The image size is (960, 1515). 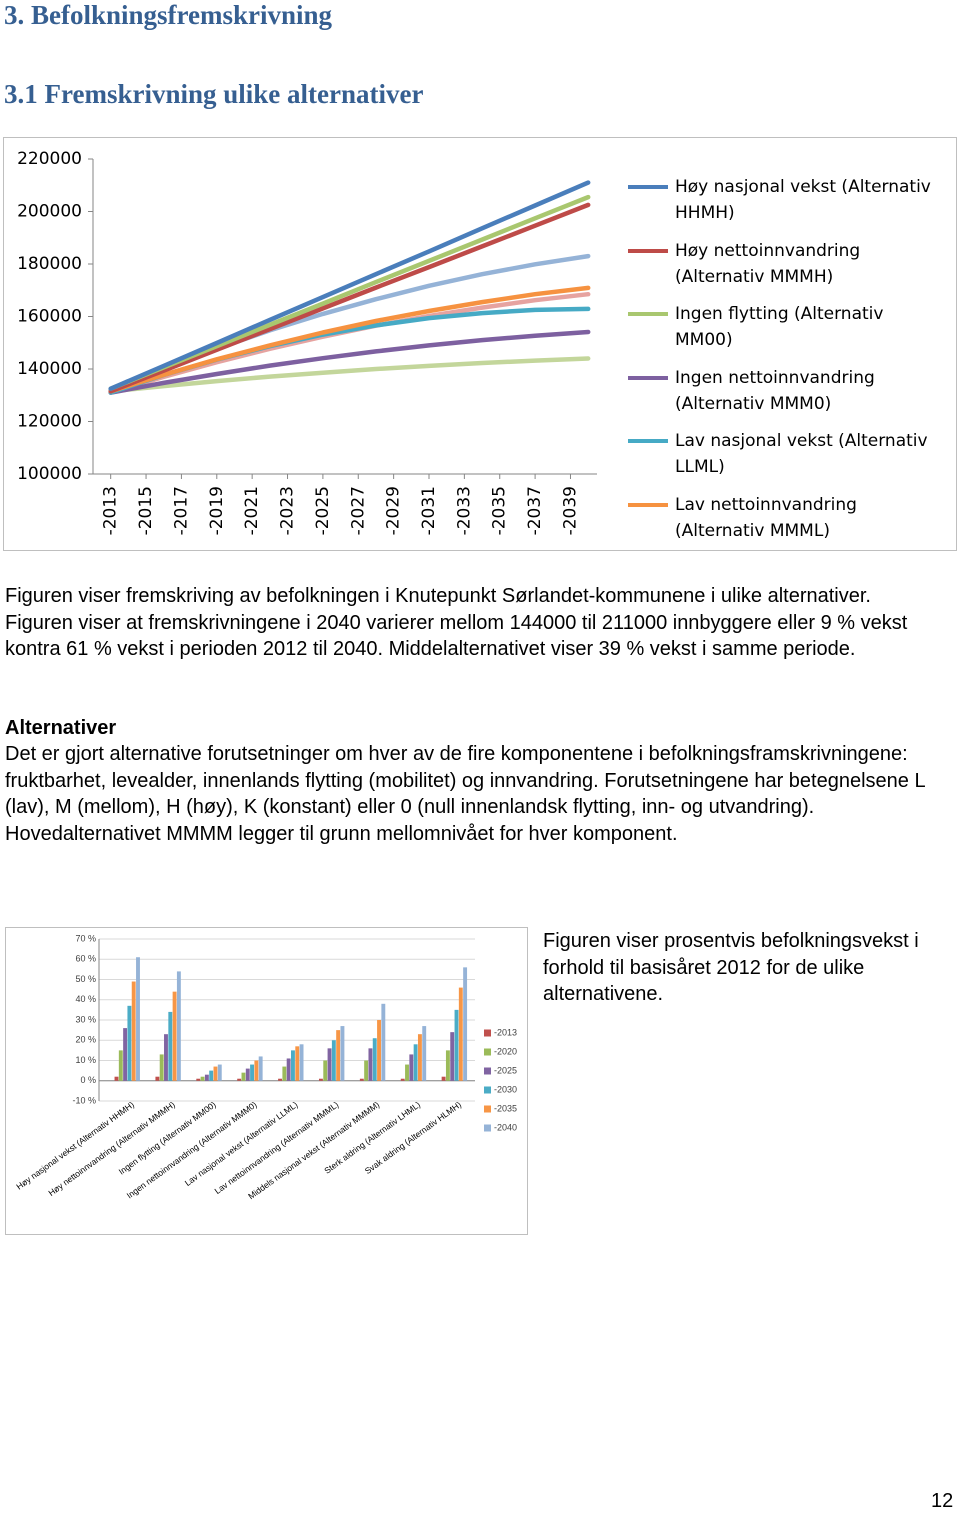 What do you see at coordinates (49, 159) in the screenshot?
I see `y-tick-label: 220000` at bounding box center [49, 159].